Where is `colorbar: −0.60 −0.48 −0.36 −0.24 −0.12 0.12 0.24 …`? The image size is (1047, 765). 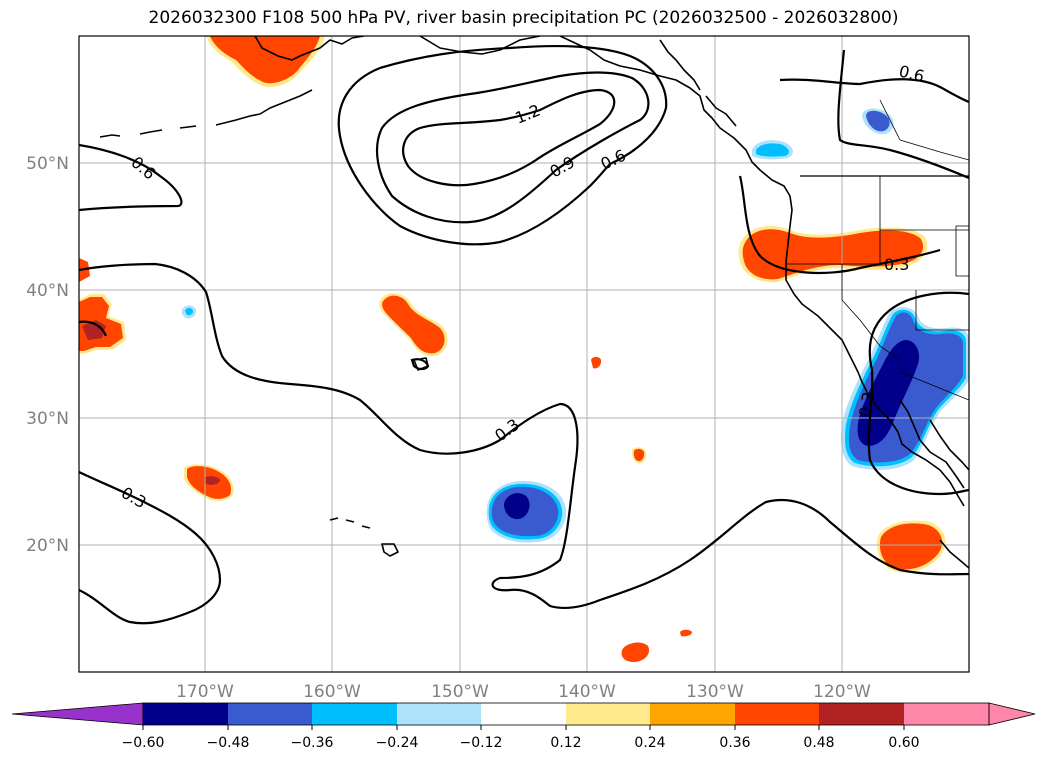 colorbar: −0.60 −0.48 −0.36 −0.24 −0.12 0.12 0.24 … is located at coordinates (523, 726).